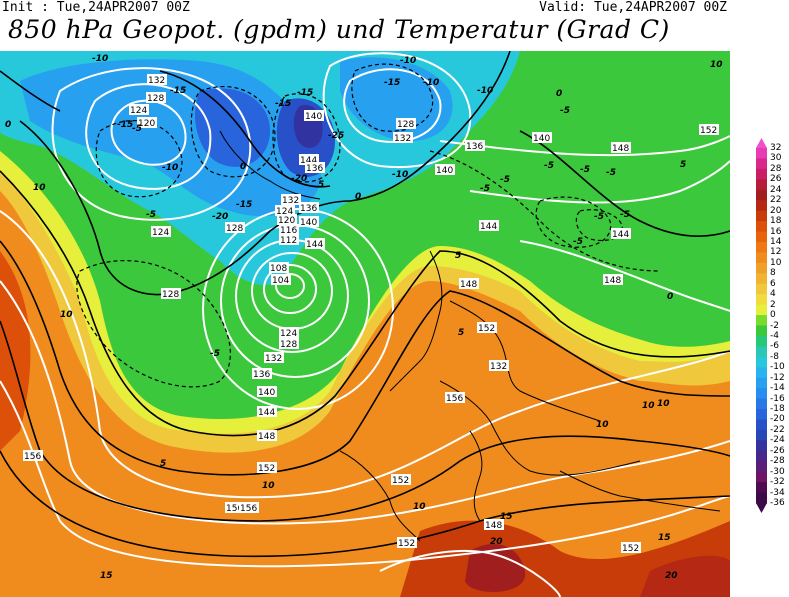  Describe the element at coordinates (284, 212) in the screenshot. I see `geopotential-label: 124` at that location.